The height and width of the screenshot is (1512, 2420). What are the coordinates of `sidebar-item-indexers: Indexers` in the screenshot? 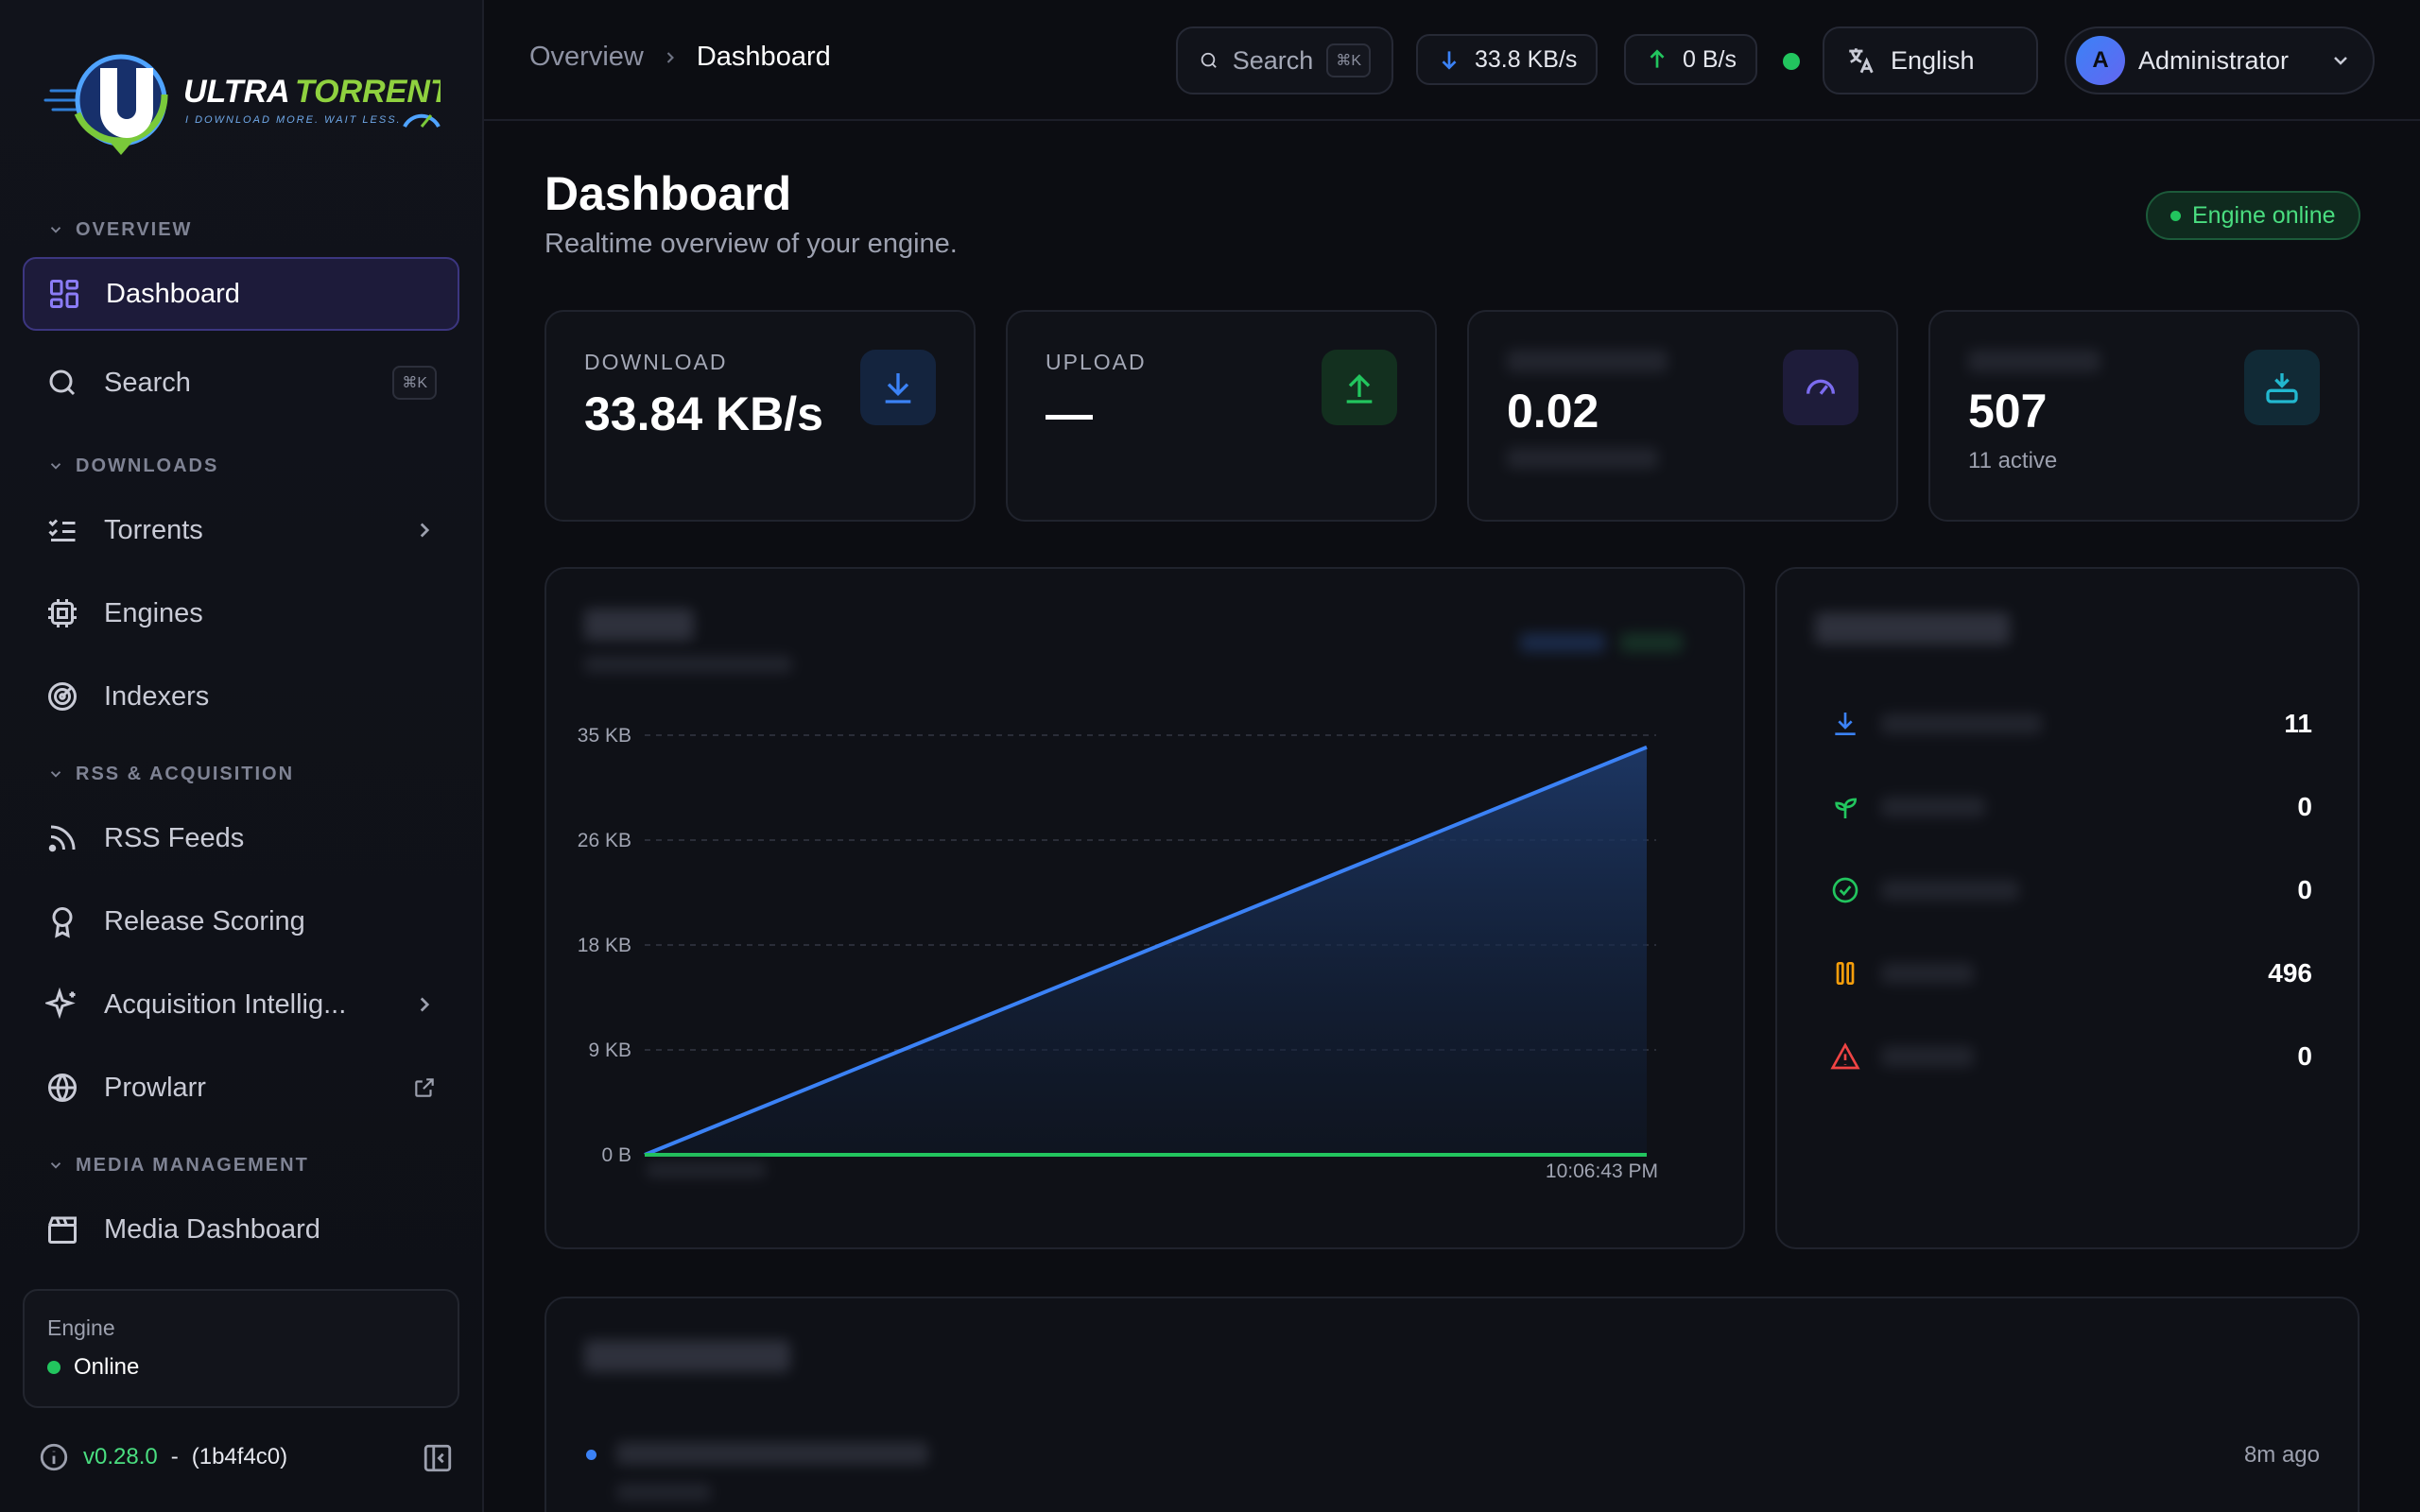 It's located at (241, 696).